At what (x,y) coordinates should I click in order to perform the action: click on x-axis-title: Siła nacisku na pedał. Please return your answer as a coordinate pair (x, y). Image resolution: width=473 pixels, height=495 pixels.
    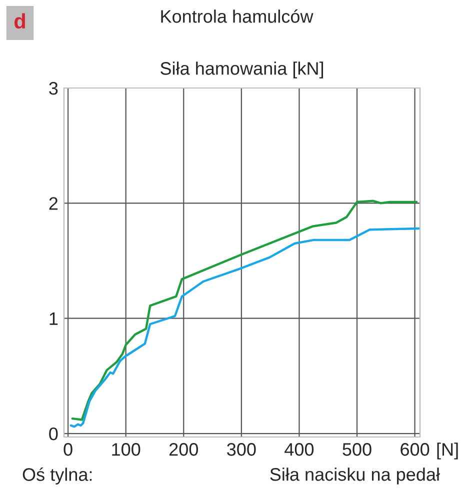
    Looking at the image, I should click on (355, 476).